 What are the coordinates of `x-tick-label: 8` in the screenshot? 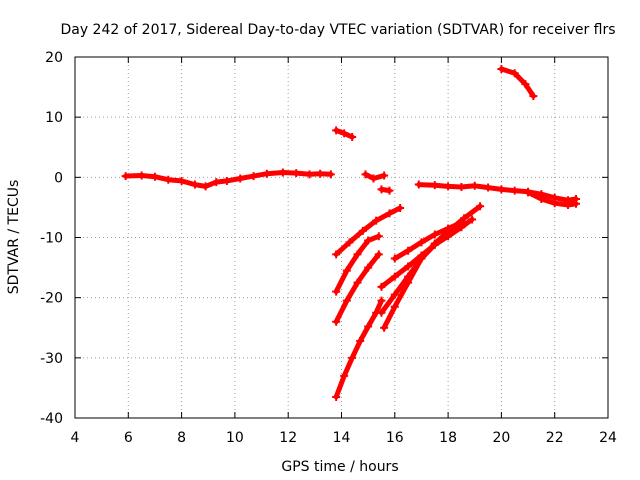 It's located at (181, 438).